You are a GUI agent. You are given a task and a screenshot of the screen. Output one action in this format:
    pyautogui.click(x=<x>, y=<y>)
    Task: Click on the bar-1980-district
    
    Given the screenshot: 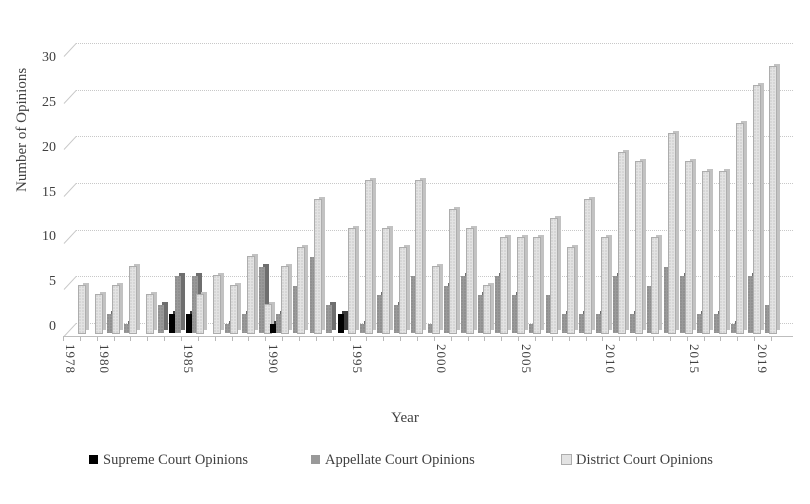 What is the action you would take?
    pyautogui.click(x=115, y=309)
    